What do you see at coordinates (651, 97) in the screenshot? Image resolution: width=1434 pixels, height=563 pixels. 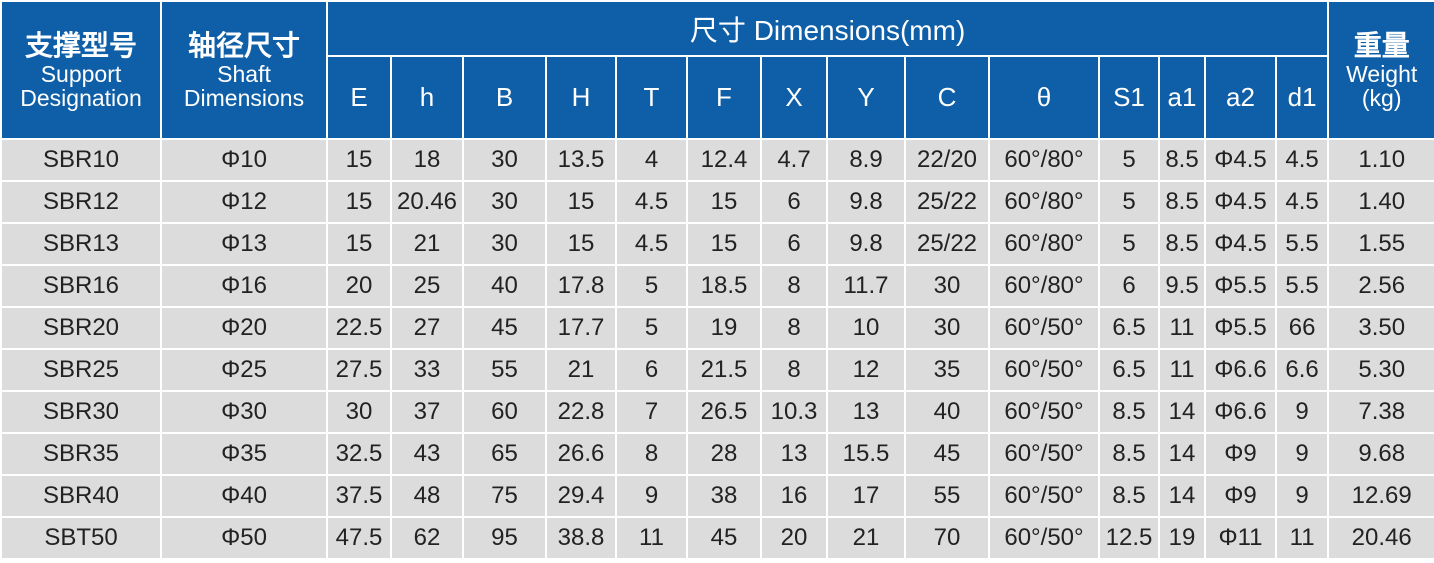 I see `column-header: T` at bounding box center [651, 97].